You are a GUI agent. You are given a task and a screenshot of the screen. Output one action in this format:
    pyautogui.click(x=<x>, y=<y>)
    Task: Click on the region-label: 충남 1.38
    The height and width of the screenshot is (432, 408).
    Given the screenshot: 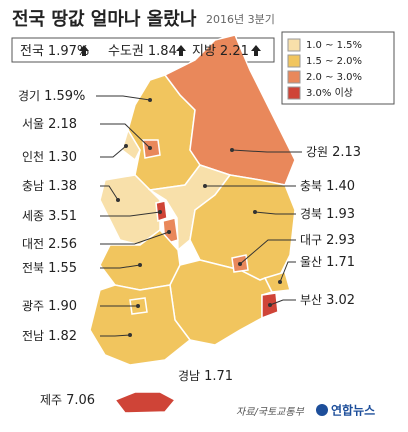 What is the action you would take?
    pyautogui.click(x=49, y=186)
    